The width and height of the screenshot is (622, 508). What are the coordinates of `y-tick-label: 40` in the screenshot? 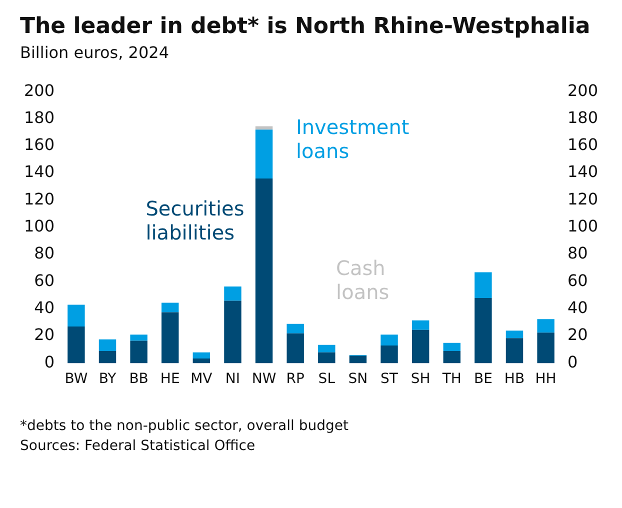 It's located at (44, 308).